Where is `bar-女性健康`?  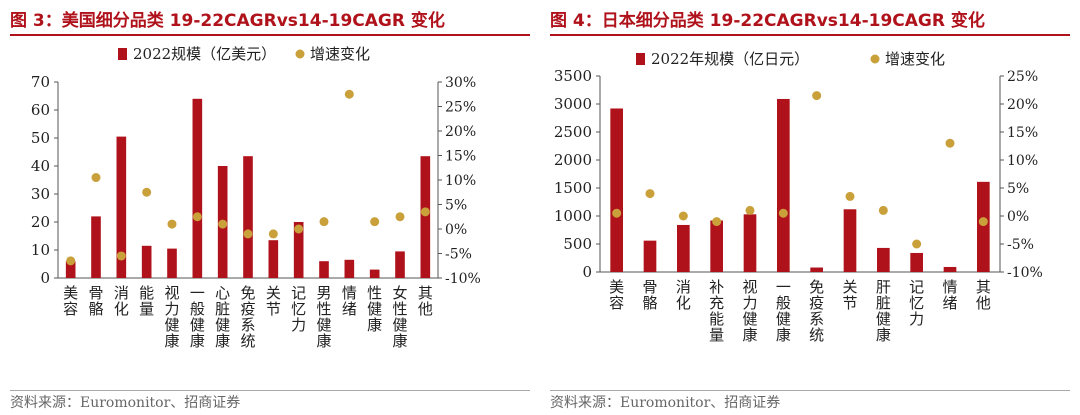 bar-女性健康 is located at coordinates (400, 264).